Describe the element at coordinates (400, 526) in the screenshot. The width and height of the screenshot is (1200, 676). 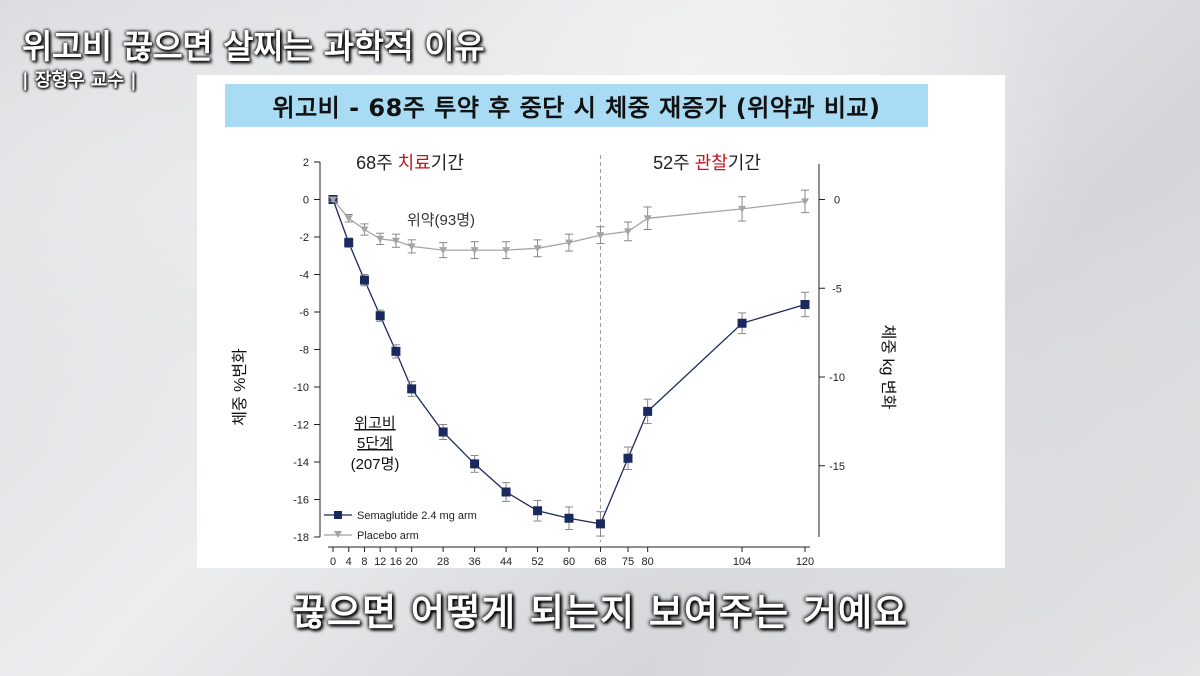
I see `chart-legend: Semaglutide 2.4 mg arm Placebo arm` at that location.